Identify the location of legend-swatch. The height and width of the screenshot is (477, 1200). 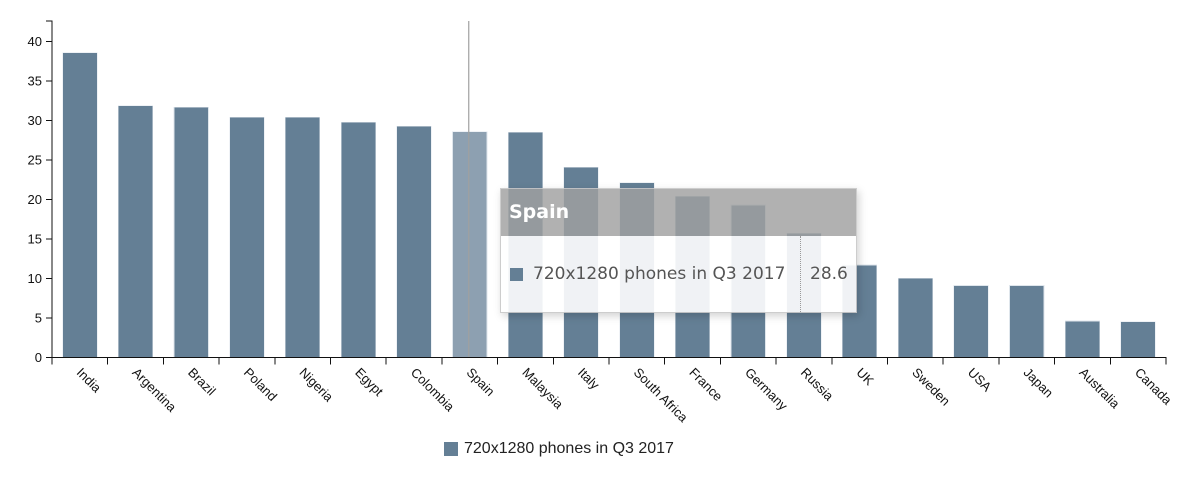
(451, 449).